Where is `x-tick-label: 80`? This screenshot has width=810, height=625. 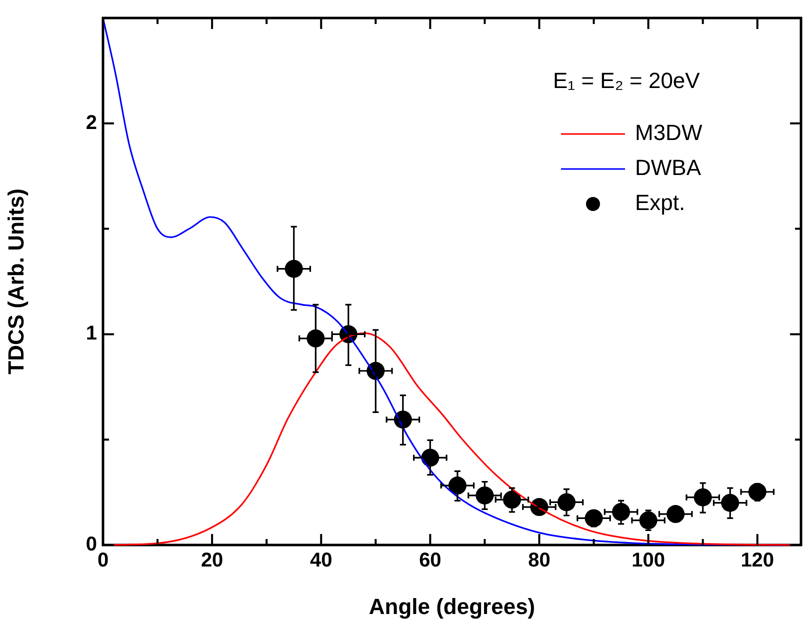
x-tick-label: 80 is located at coordinates (539, 561).